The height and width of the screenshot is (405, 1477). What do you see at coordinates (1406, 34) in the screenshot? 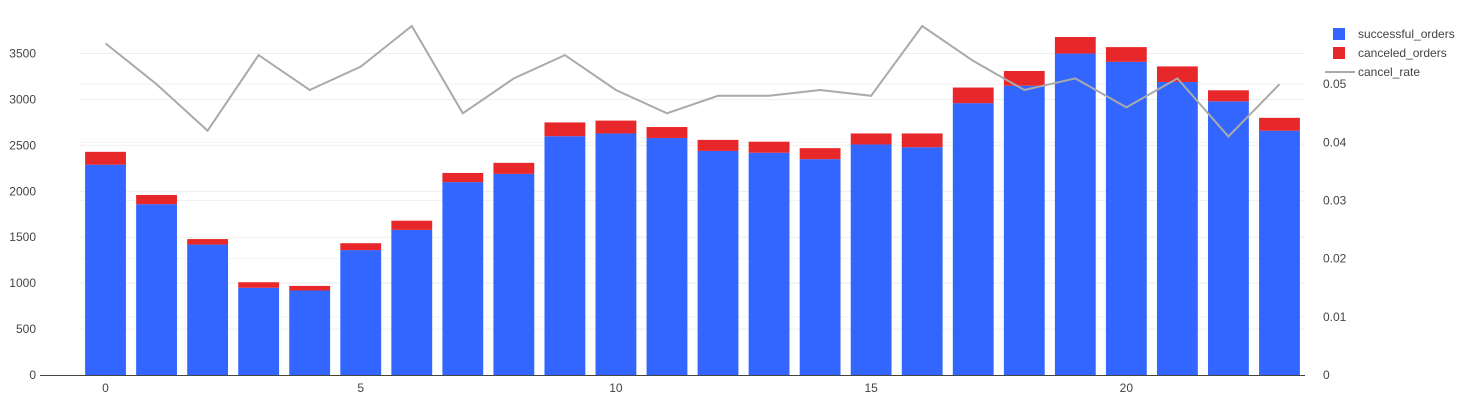
I see `legend-label: successful_orders` at bounding box center [1406, 34].